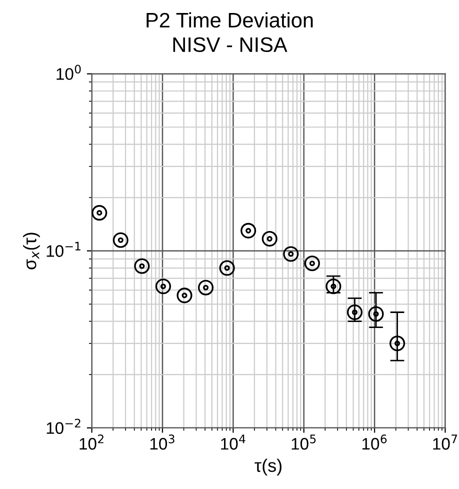  I want to click on y-tick-label: 10$^{−1}$, so click(63, 249).